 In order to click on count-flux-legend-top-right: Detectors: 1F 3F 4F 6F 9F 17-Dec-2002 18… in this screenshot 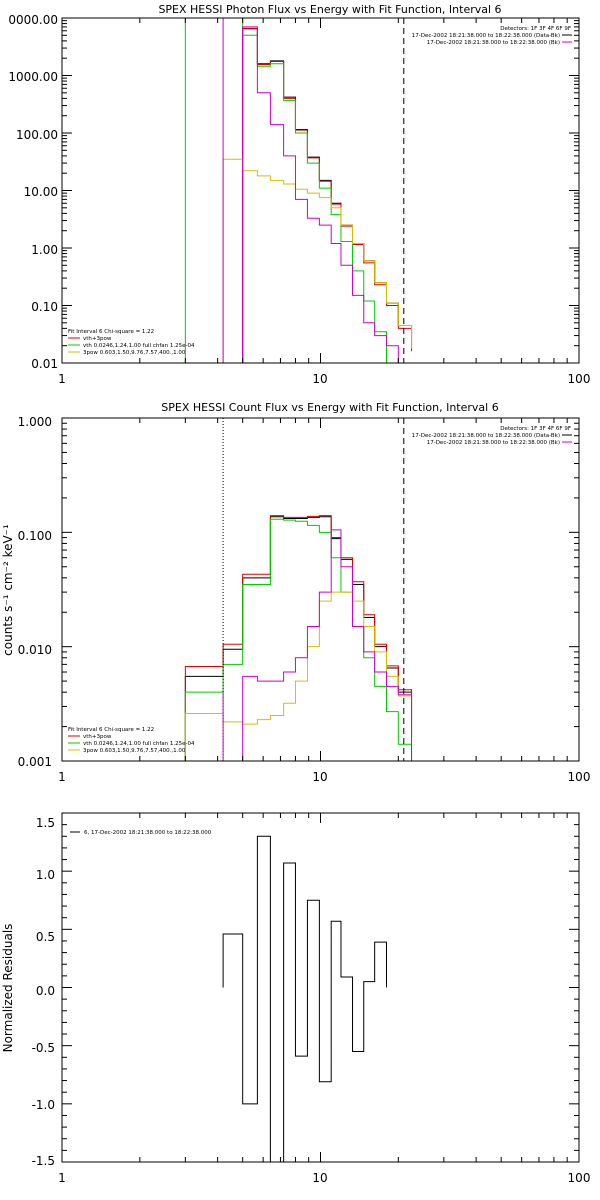, I will do `click(492, 436)`.